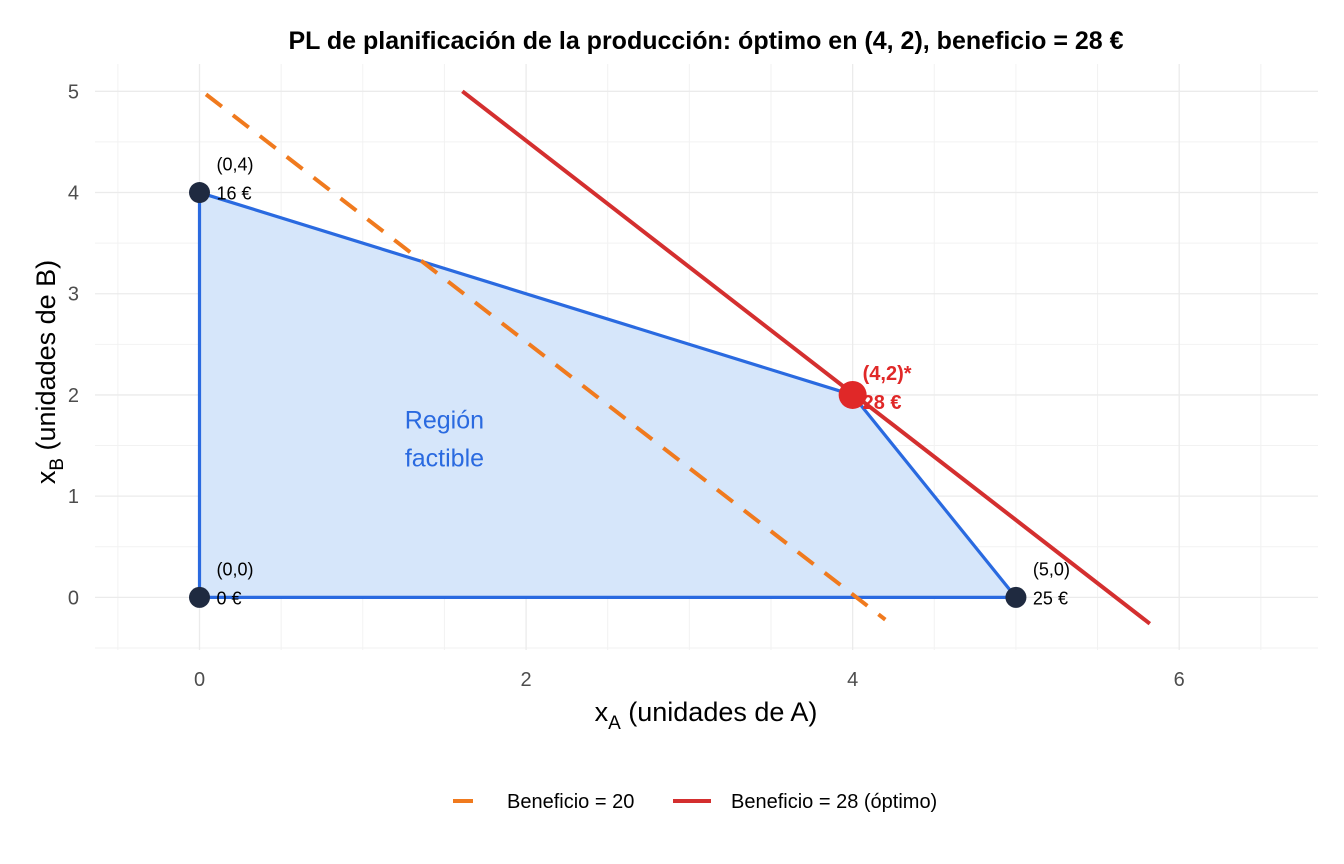 The image size is (1344, 864). Describe the element at coordinates (73, 598) in the screenshot. I see `y-tick-label: 0` at that location.